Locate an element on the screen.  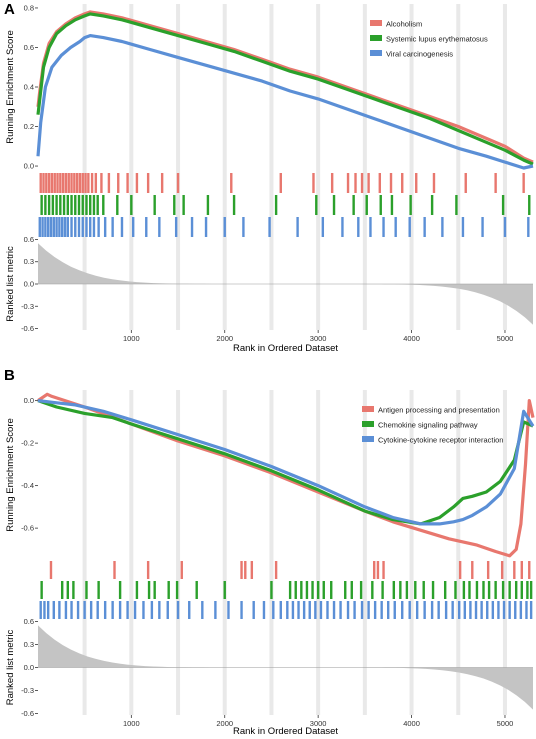
x-tick-label: 4000 is located at coordinates (411, 723).